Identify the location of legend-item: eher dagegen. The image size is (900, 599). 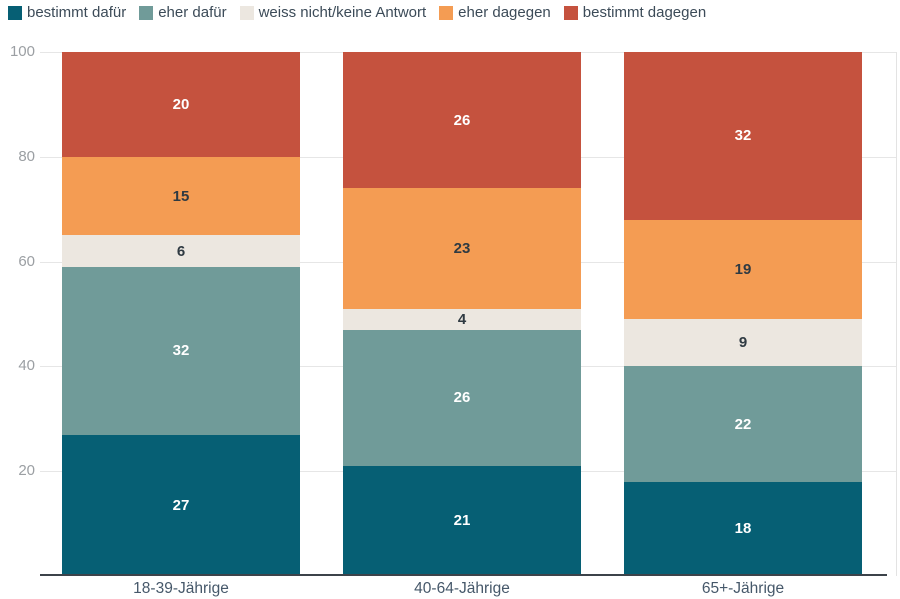
(495, 12).